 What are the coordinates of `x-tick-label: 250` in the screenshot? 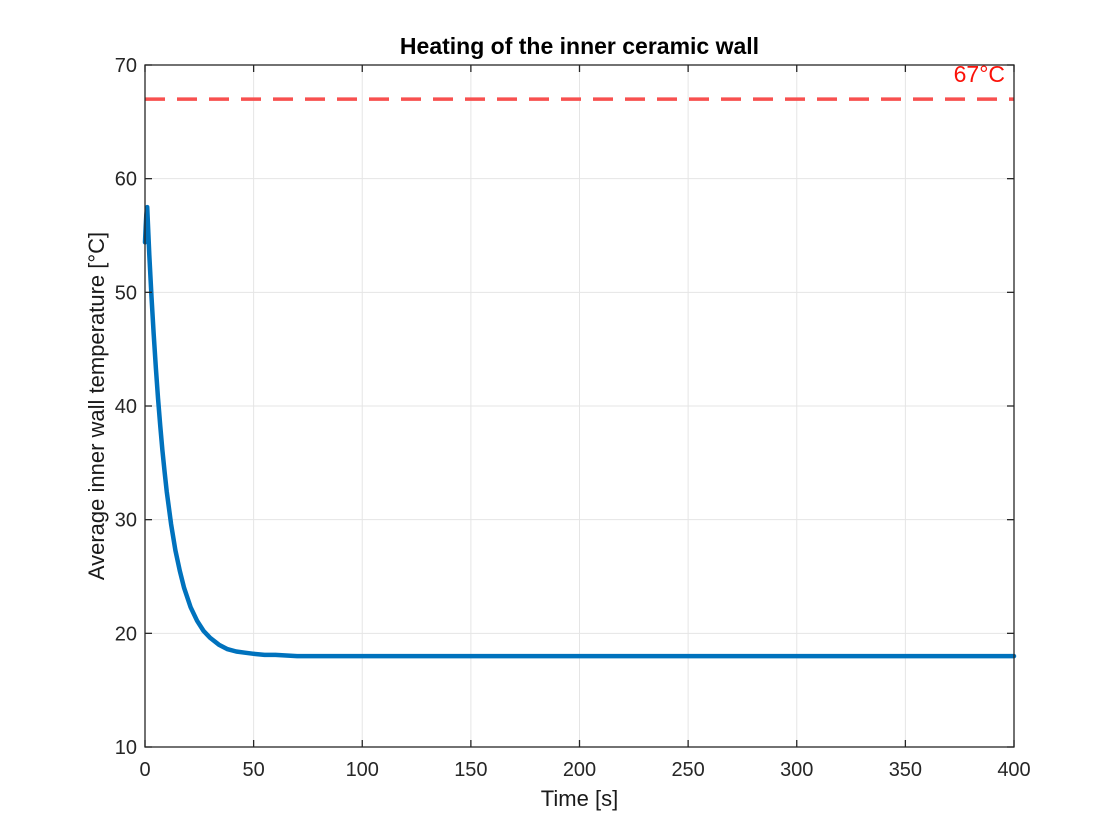 It's located at (687, 770).